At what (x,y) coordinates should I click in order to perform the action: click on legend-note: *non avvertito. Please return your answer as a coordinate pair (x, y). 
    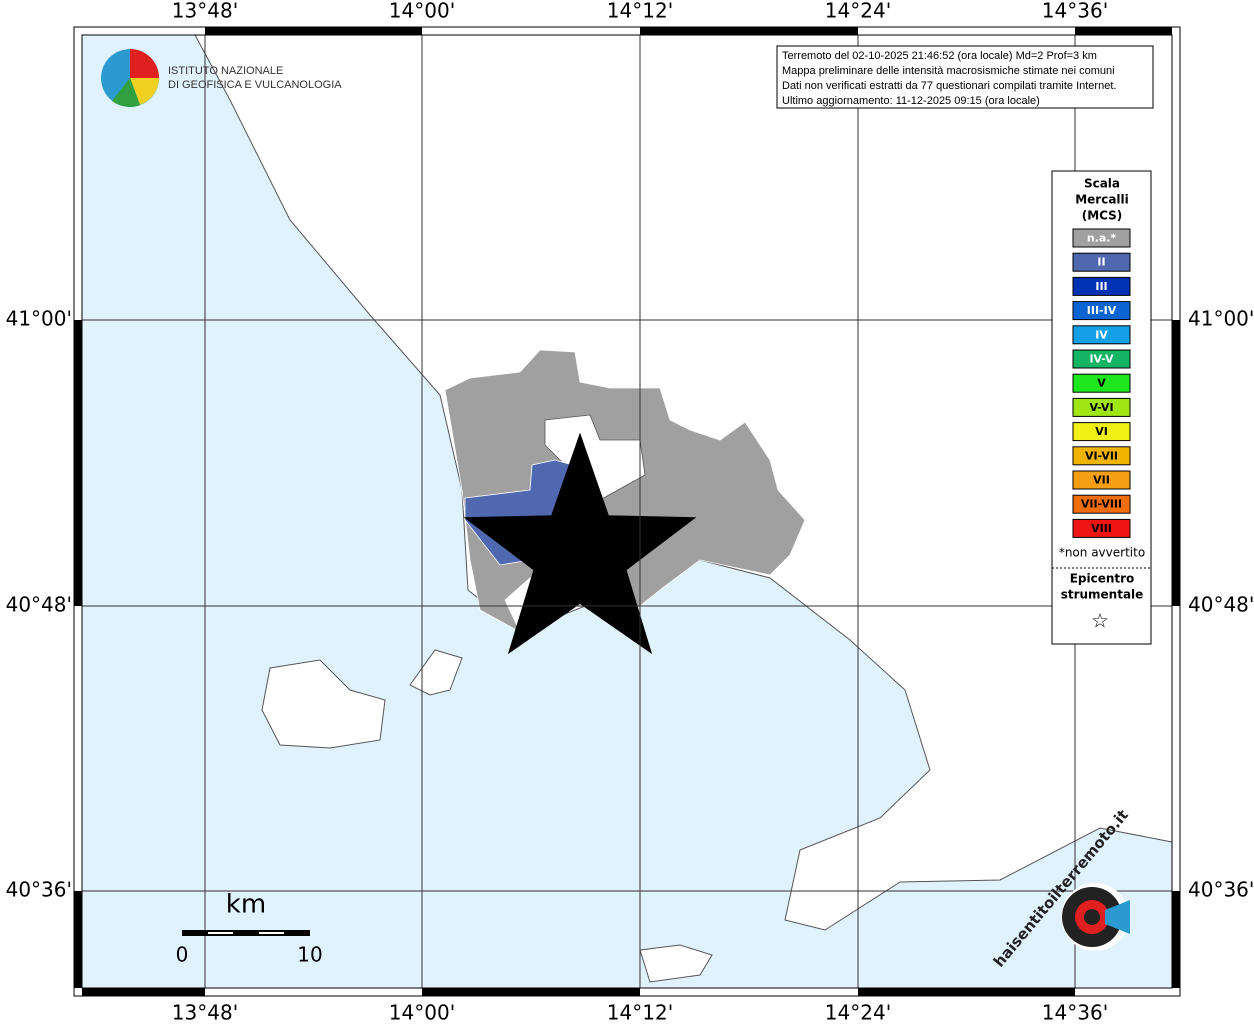
    Looking at the image, I should click on (1102, 553).